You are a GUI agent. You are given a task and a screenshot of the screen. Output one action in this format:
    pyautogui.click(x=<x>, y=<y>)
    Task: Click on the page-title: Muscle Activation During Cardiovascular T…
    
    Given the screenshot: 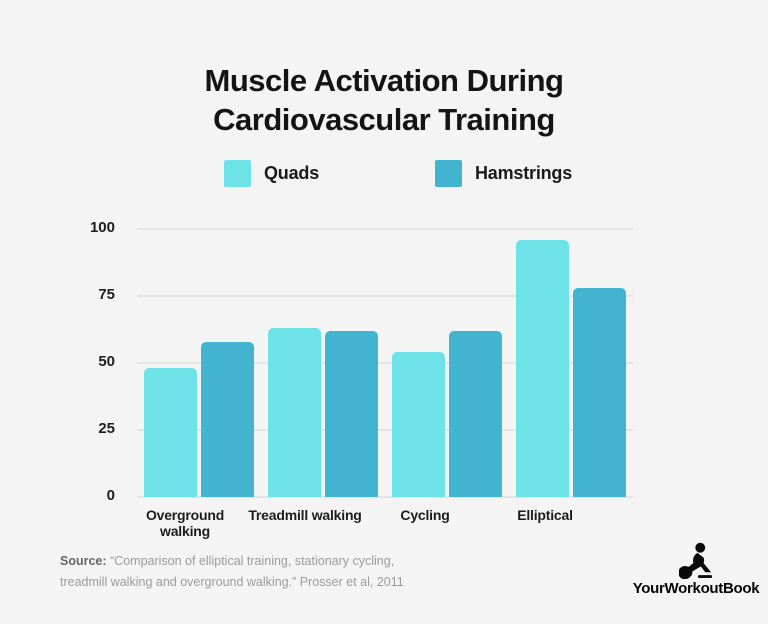 What is the action you would take?
    pyautogui.click(x=384, y=100)
    